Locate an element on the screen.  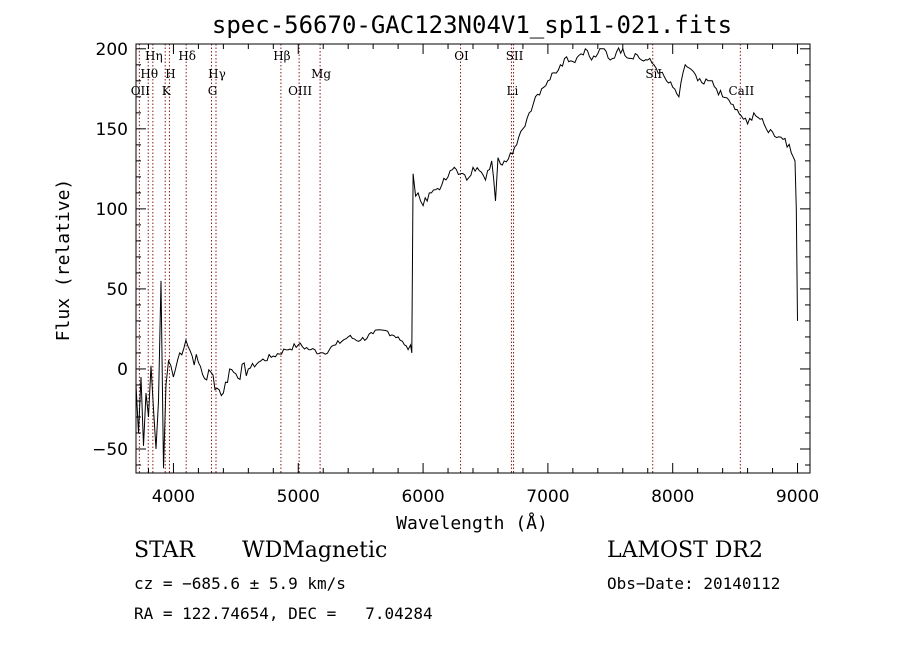
spectral-line-label: SII is located at coordinates (515, 56).